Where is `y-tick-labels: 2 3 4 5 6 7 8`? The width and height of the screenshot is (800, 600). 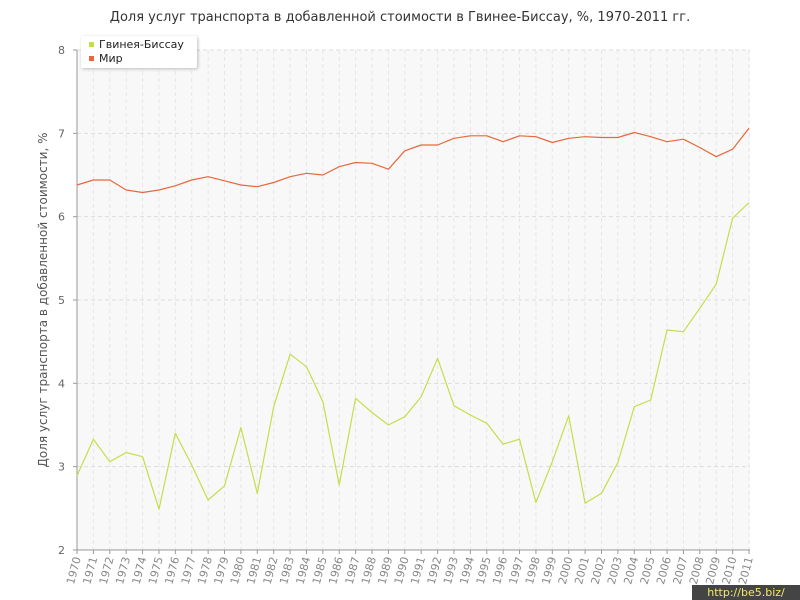
y-tick-labels: 2 3 4 5 6 7 8 is located at coordinates (61, 300).